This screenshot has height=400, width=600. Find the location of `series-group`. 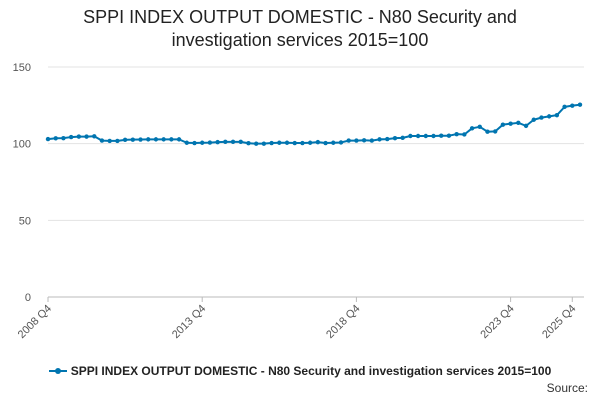

series-group is located at coordinates (314, 124).